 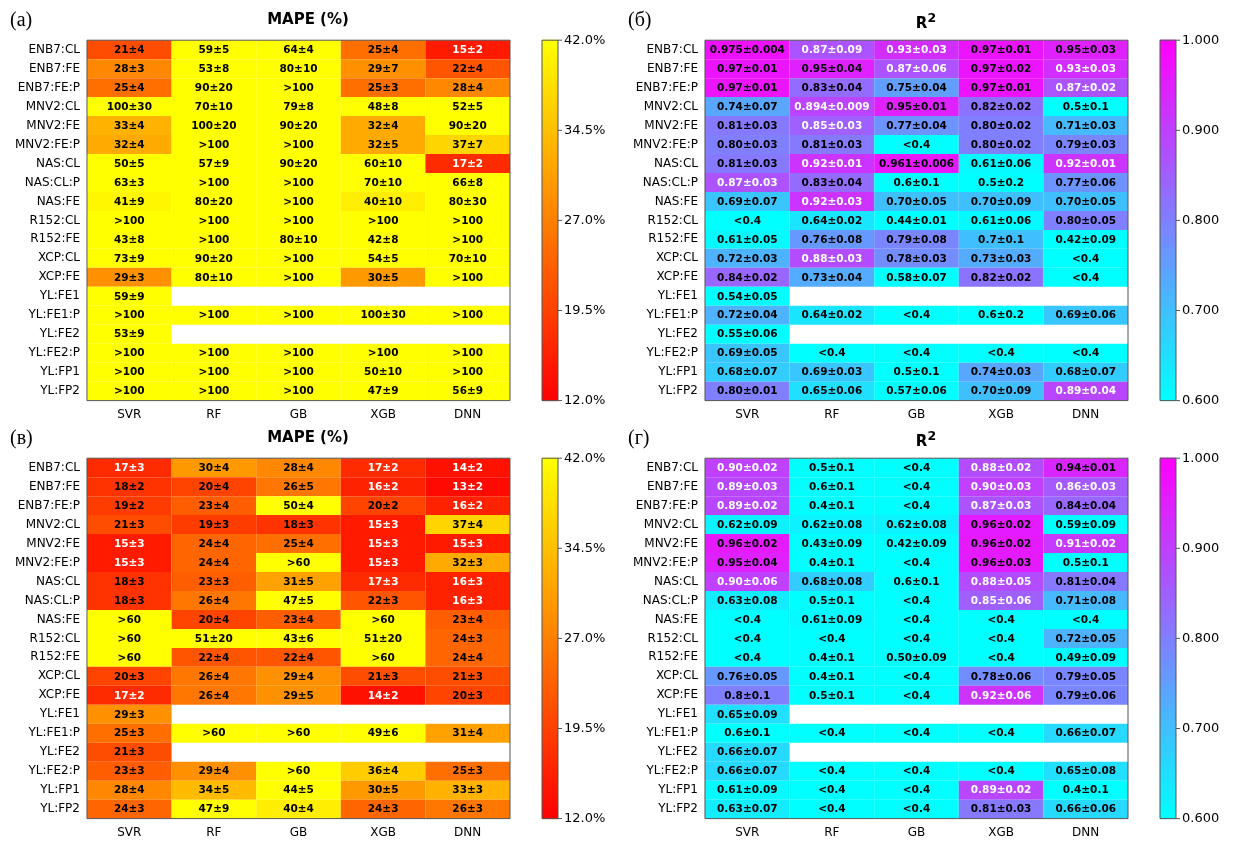 I want to click on y-tick-label: ENB7:CL, so click(x=54, y=48).